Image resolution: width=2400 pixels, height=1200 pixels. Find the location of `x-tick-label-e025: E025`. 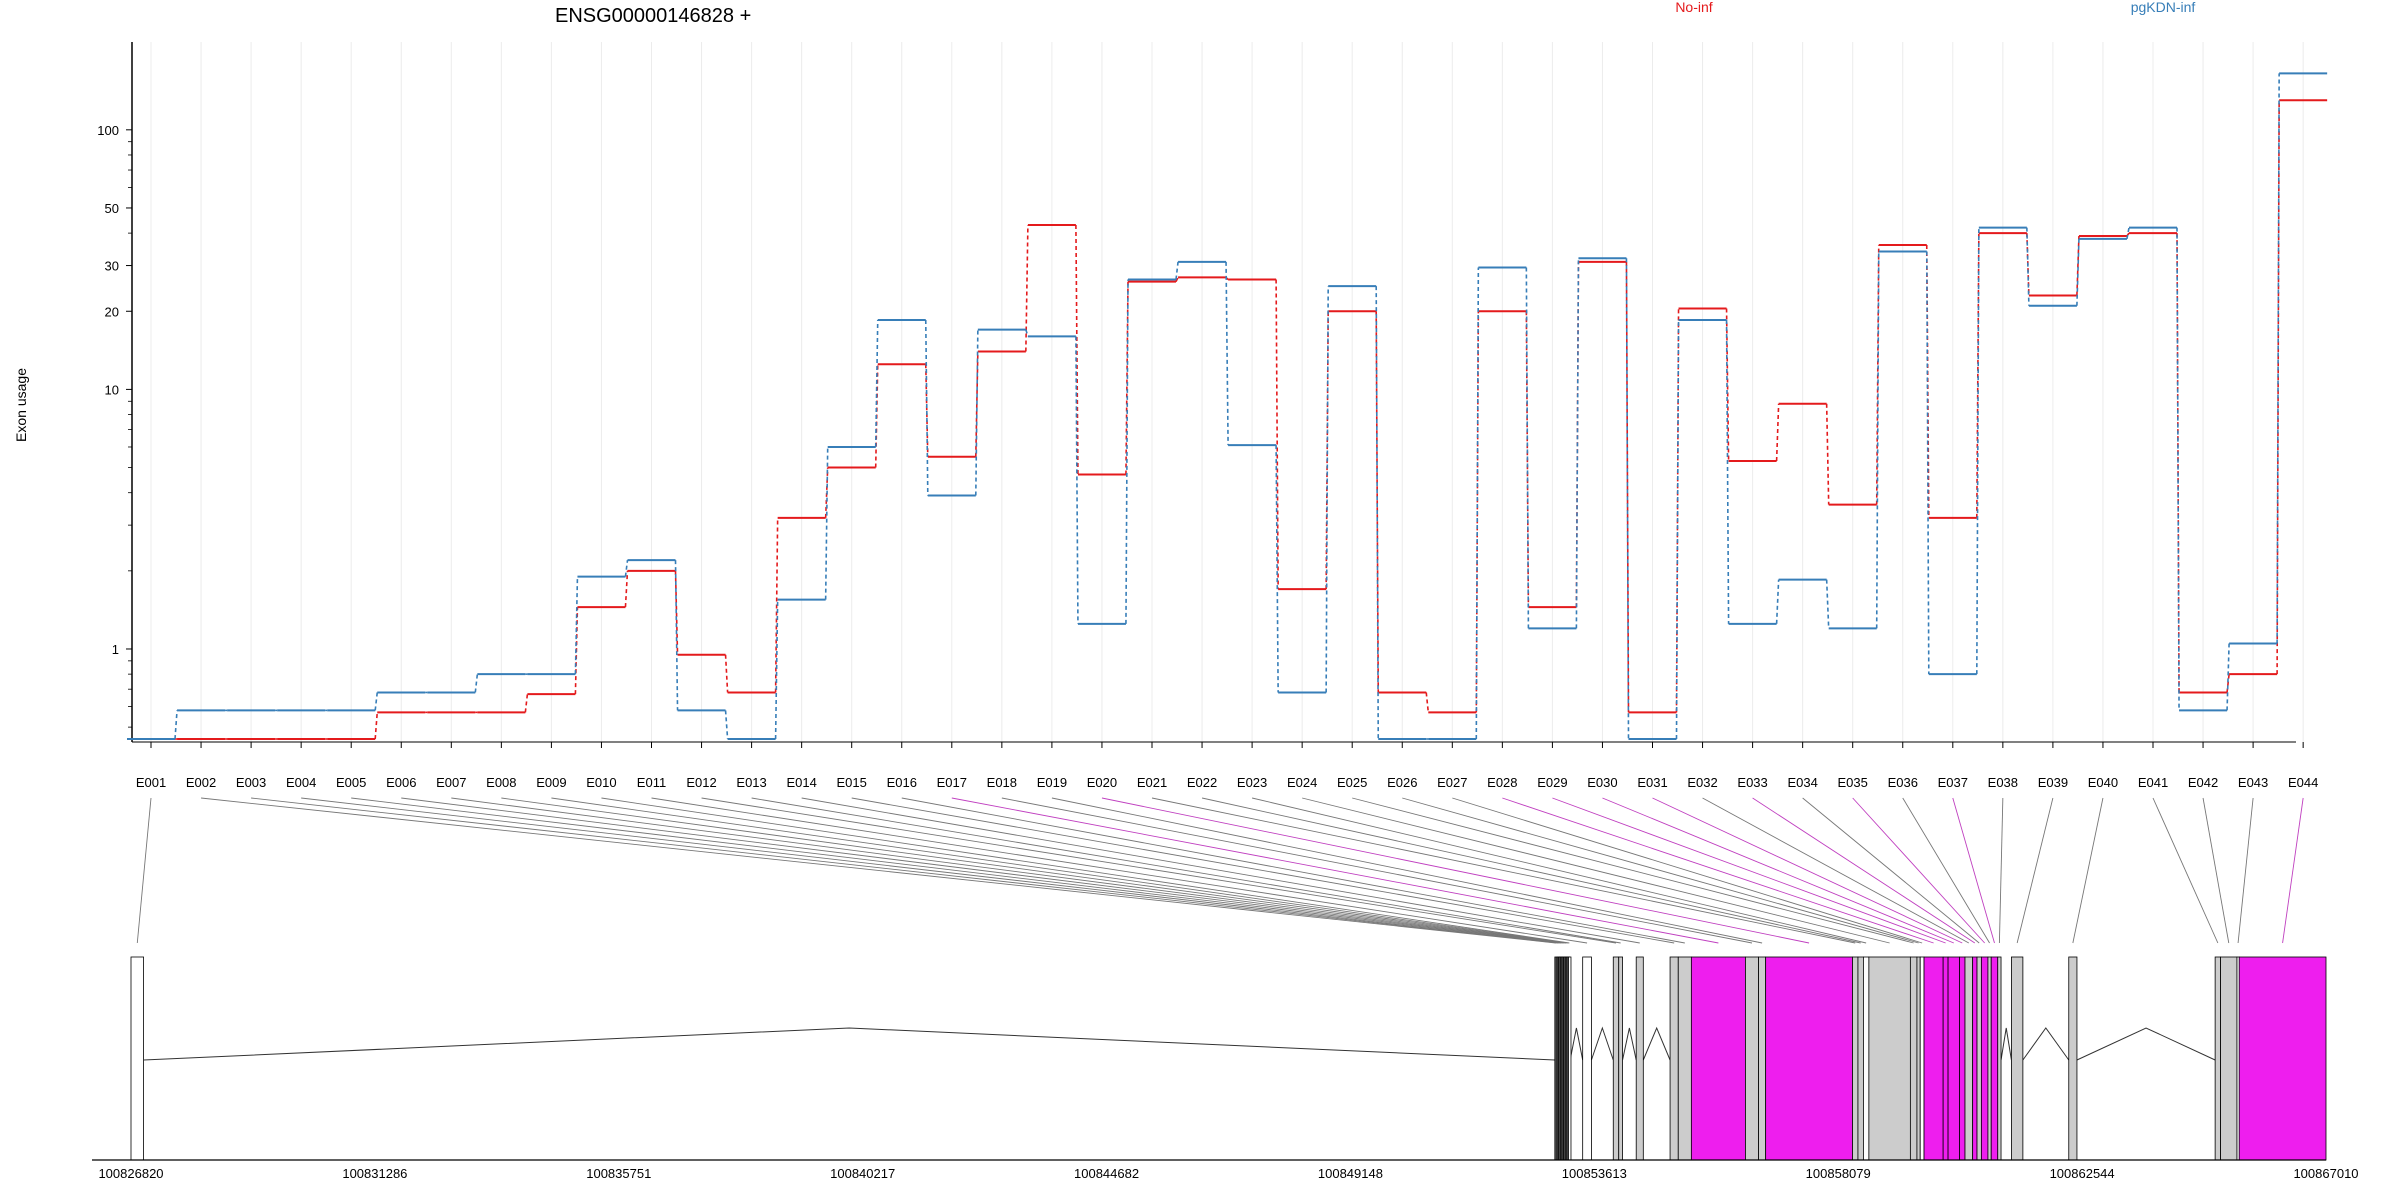

x-tick-label-e025: E025 is located at coordinates (1352, 782).